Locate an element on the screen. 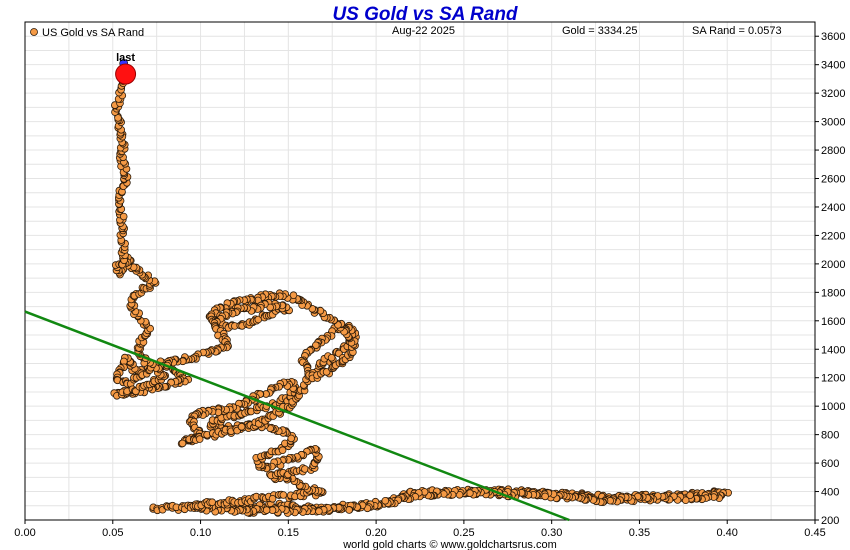  y-tick-label: 800 is located at coordinates (830, 436).